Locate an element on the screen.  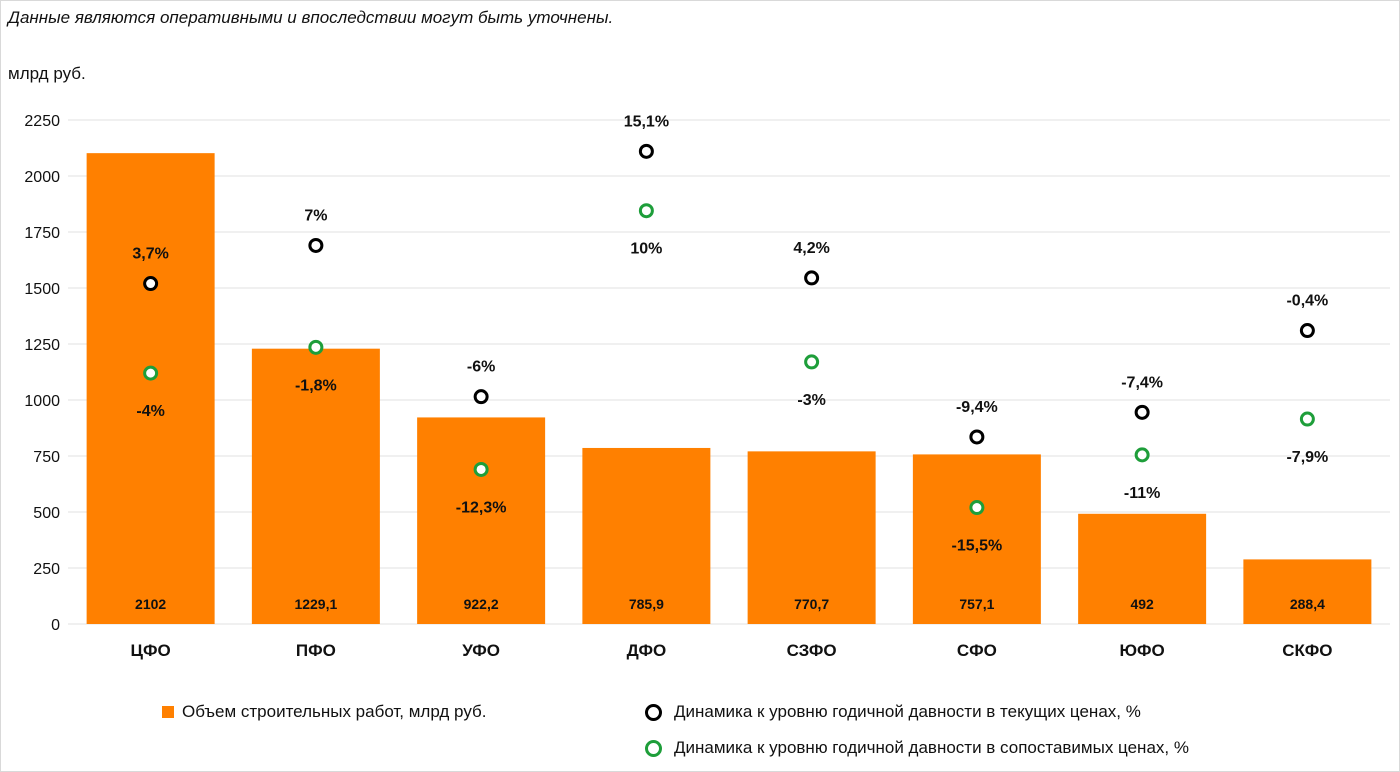
x-tick-label: ПФО is located at coordinates (316, 650).